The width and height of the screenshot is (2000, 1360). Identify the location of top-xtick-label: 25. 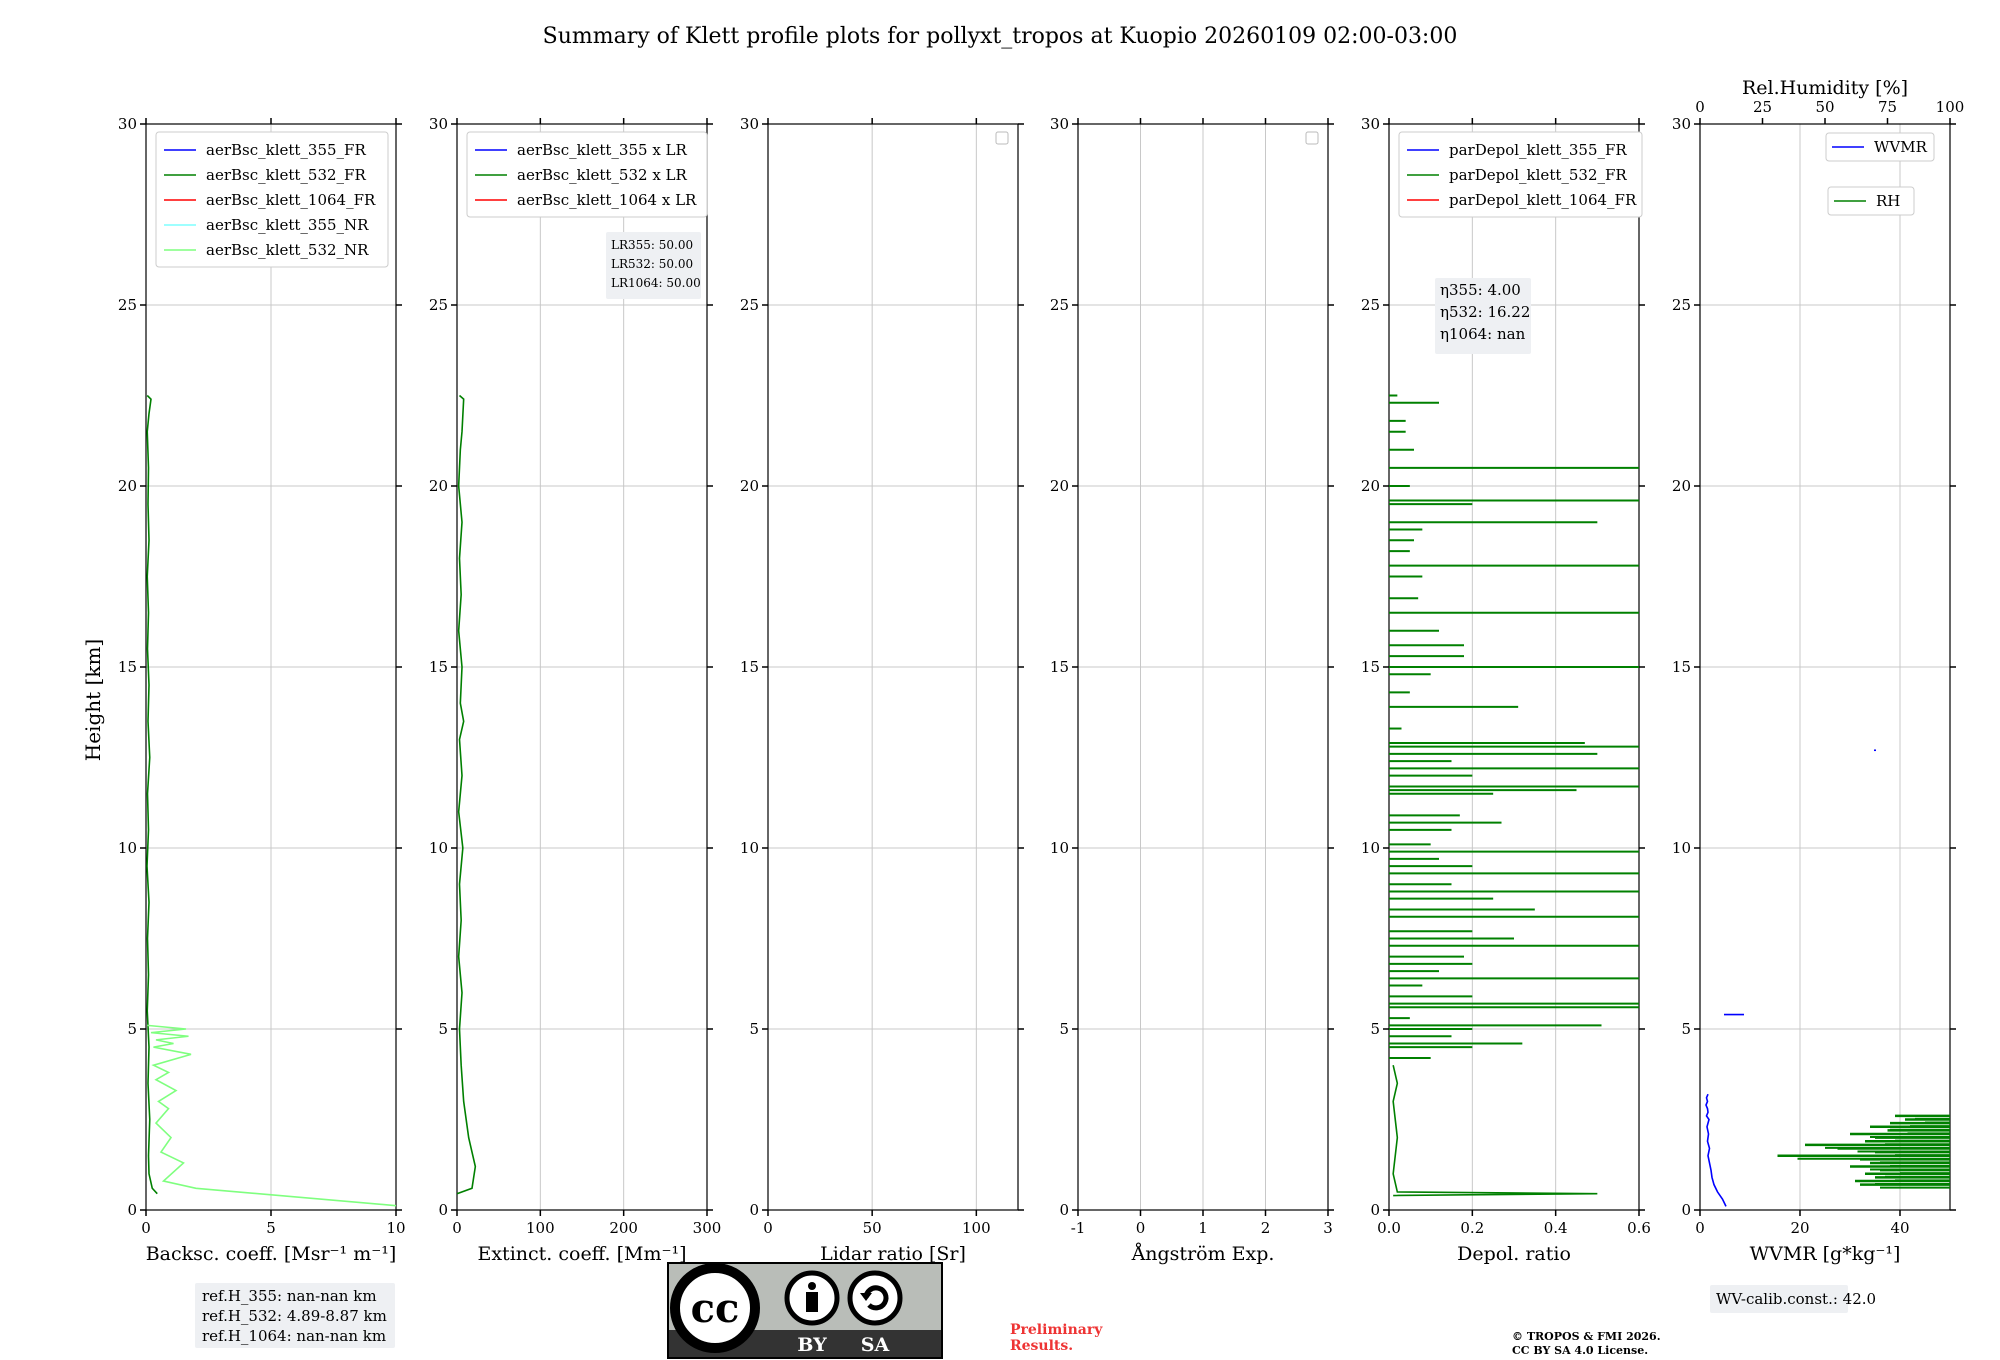
(1762, 107).